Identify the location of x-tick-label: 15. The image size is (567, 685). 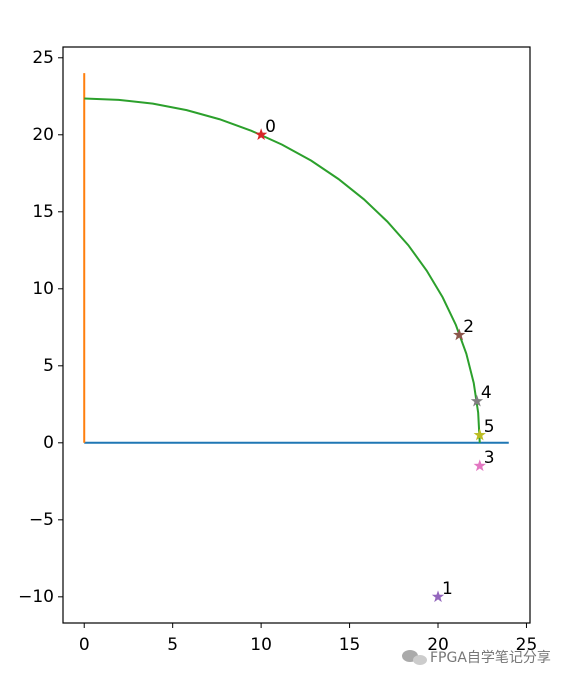
(350, 645).